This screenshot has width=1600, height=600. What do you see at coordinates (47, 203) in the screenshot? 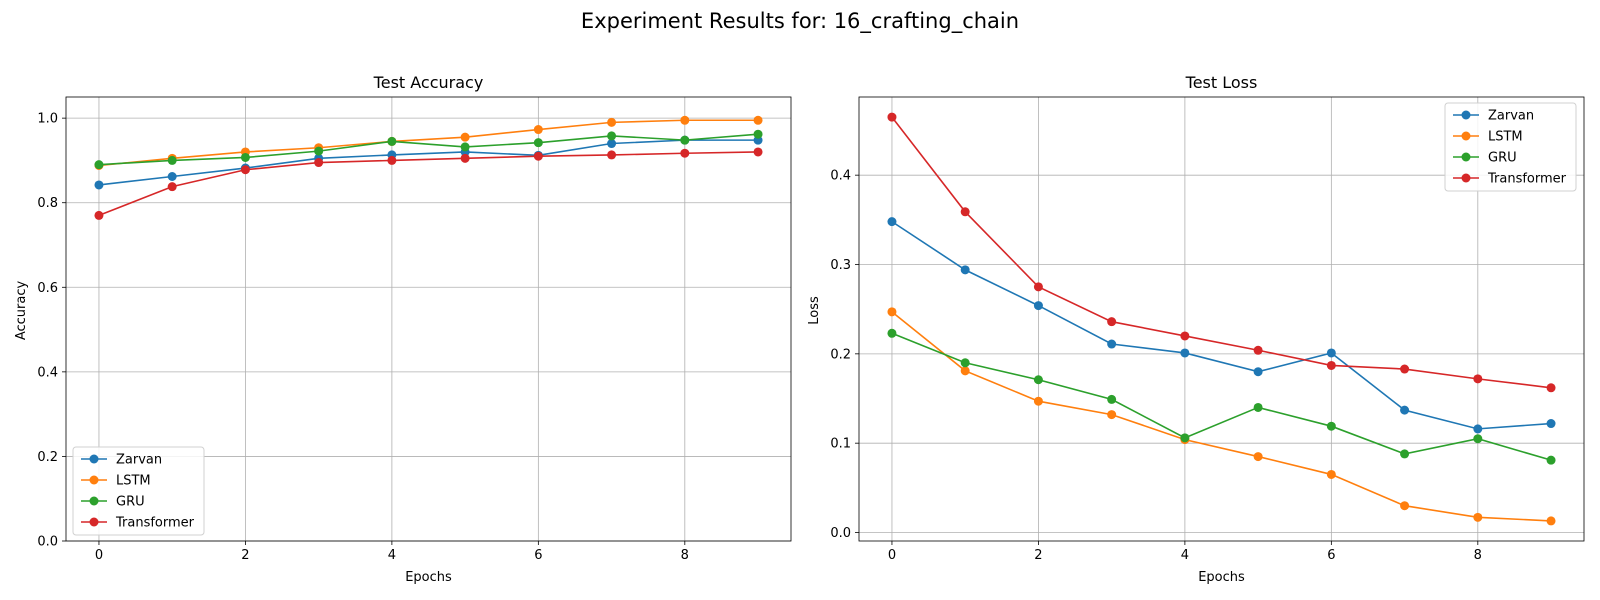
I see `y-tick-label: 0.8` at bounding box center [47, 203].